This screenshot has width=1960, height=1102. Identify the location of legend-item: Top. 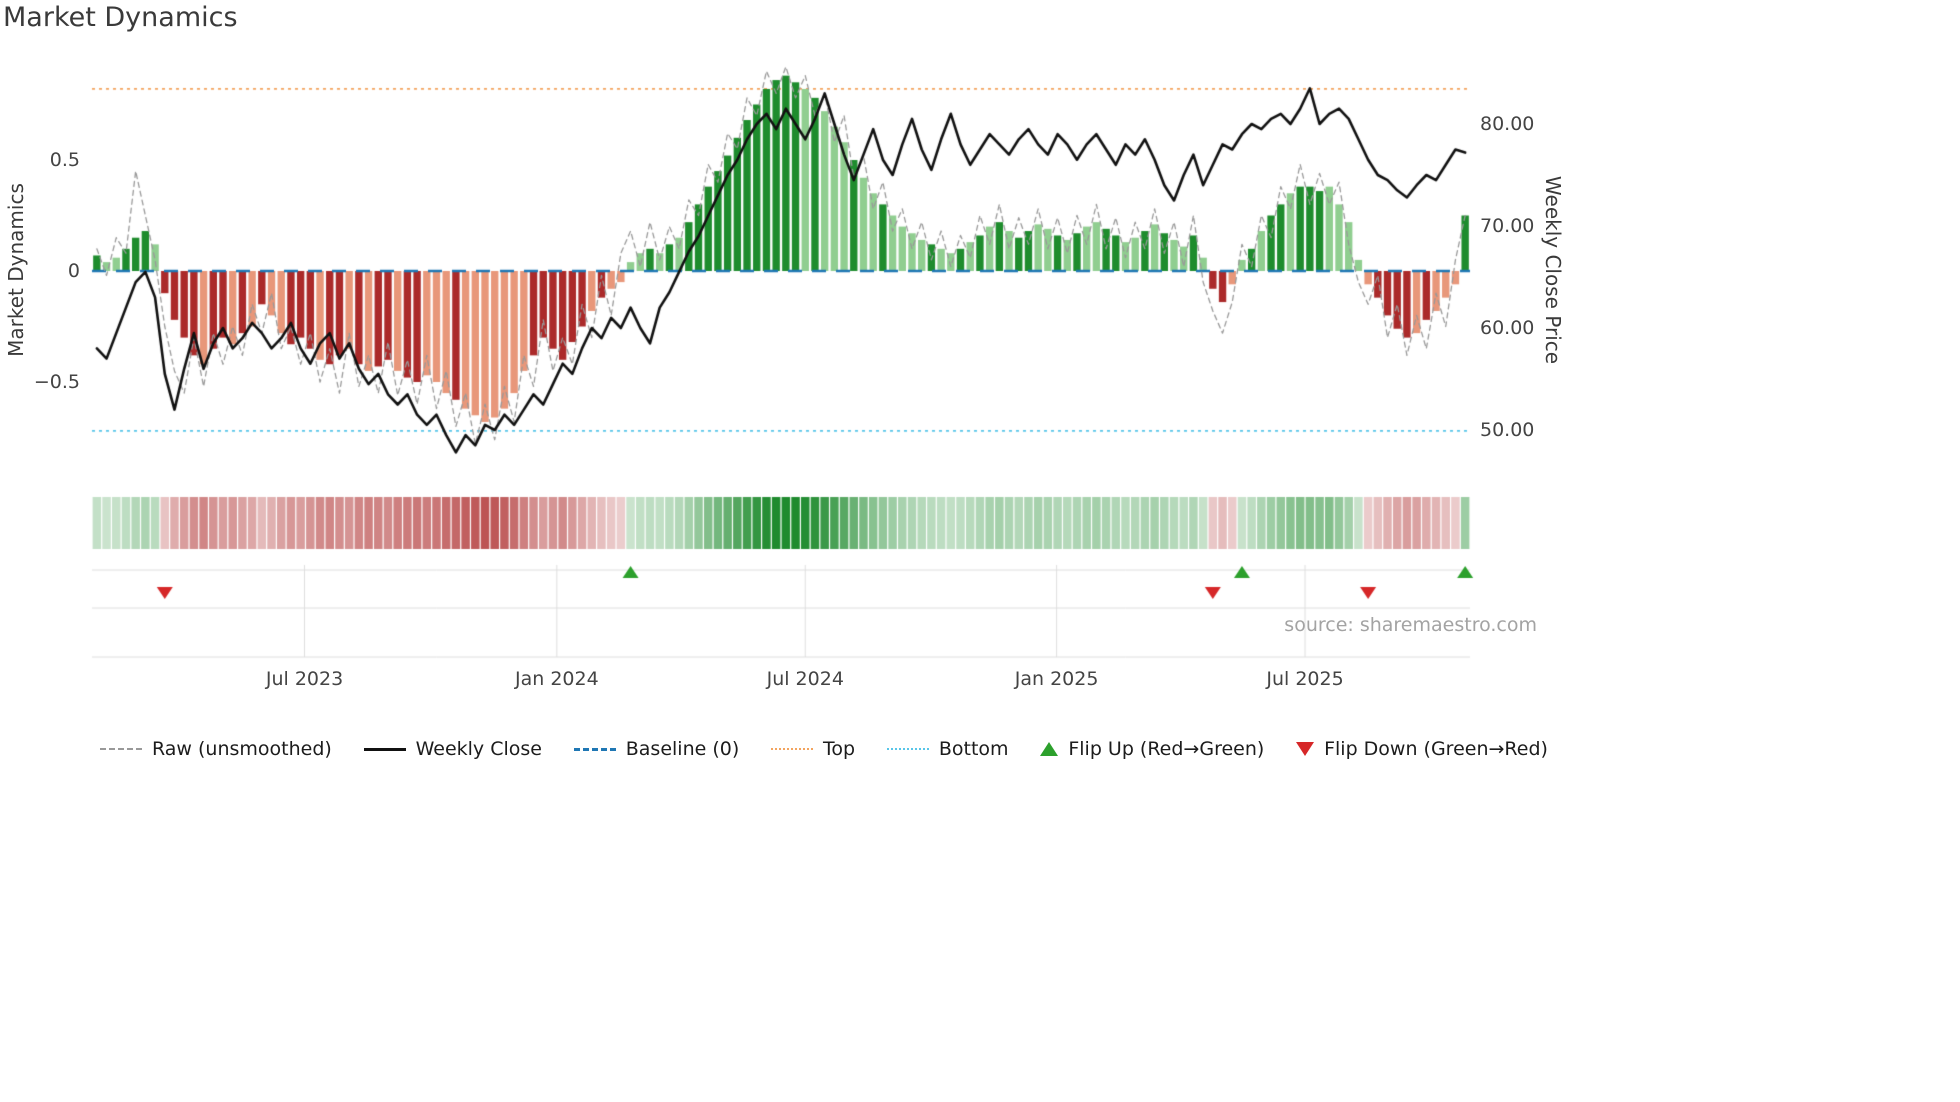
(813, 749).